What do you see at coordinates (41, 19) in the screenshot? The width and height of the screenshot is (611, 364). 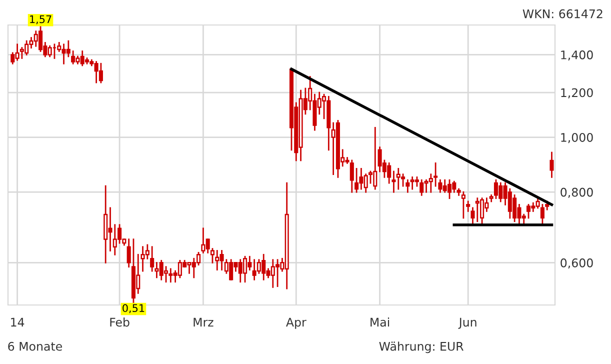 I see `annotation: 1,57` at bounding box center [41, 19].